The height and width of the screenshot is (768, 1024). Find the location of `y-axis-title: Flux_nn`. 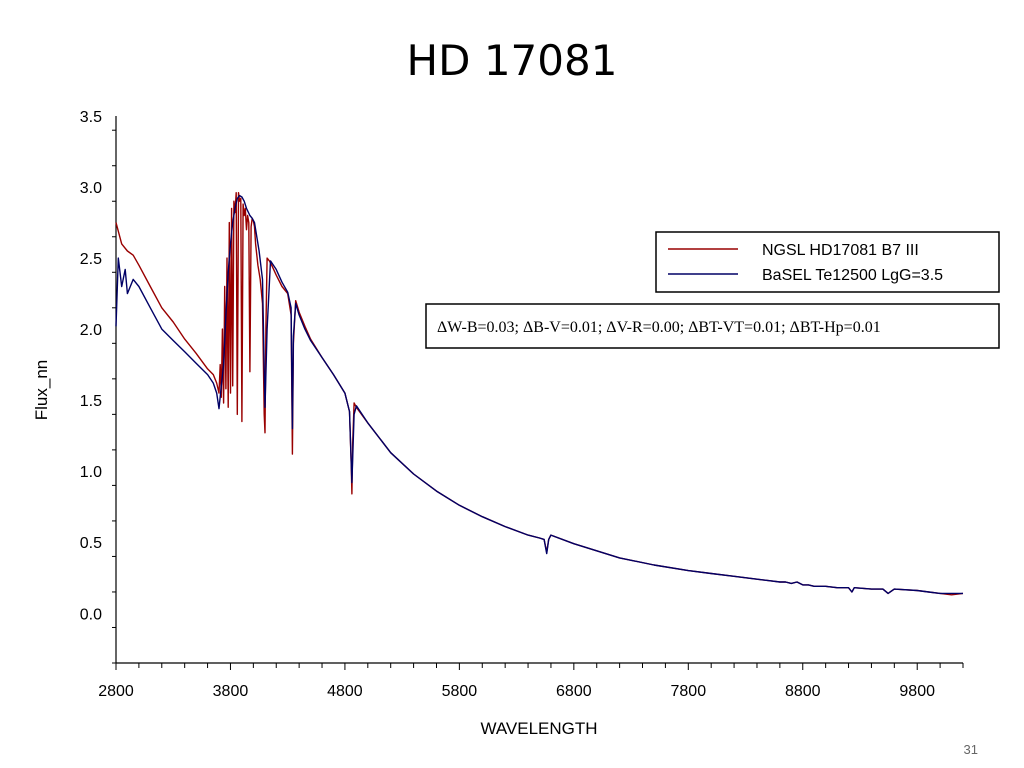

y-axis-title: Flux_nn is located at coordinates (41, 390).